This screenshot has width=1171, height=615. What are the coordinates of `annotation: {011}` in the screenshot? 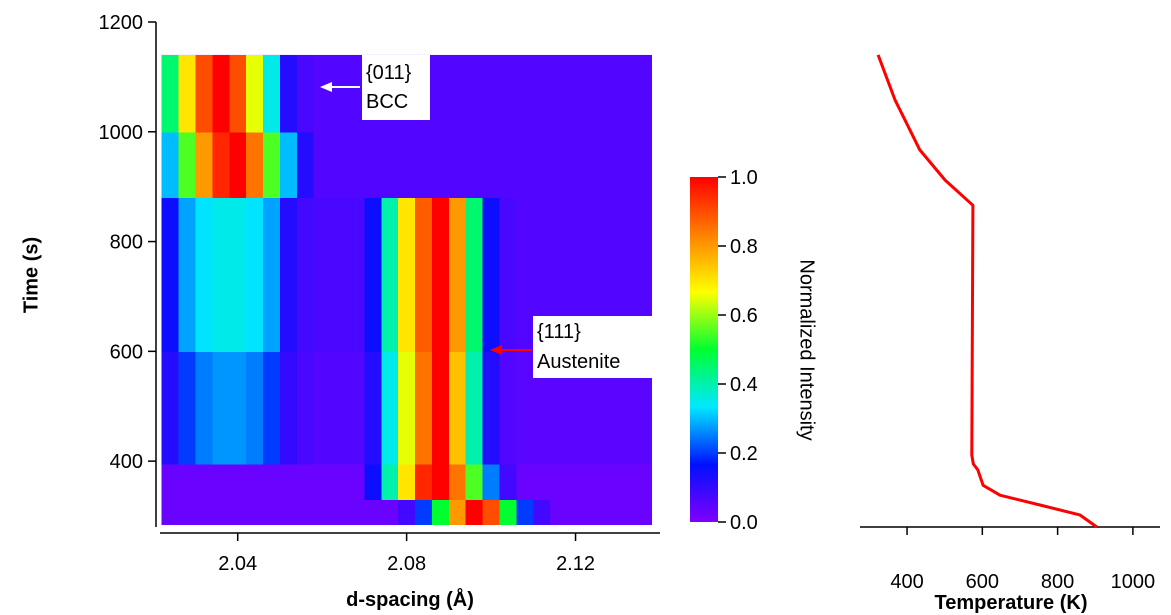 It's located at (389, 73).